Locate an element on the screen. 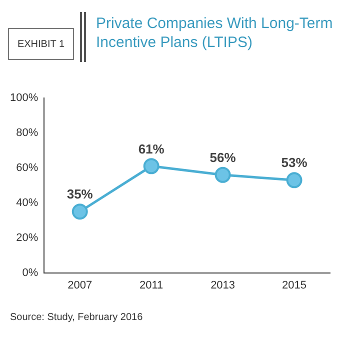  y-tick-label: 60% is located at coordinates (27, 168).